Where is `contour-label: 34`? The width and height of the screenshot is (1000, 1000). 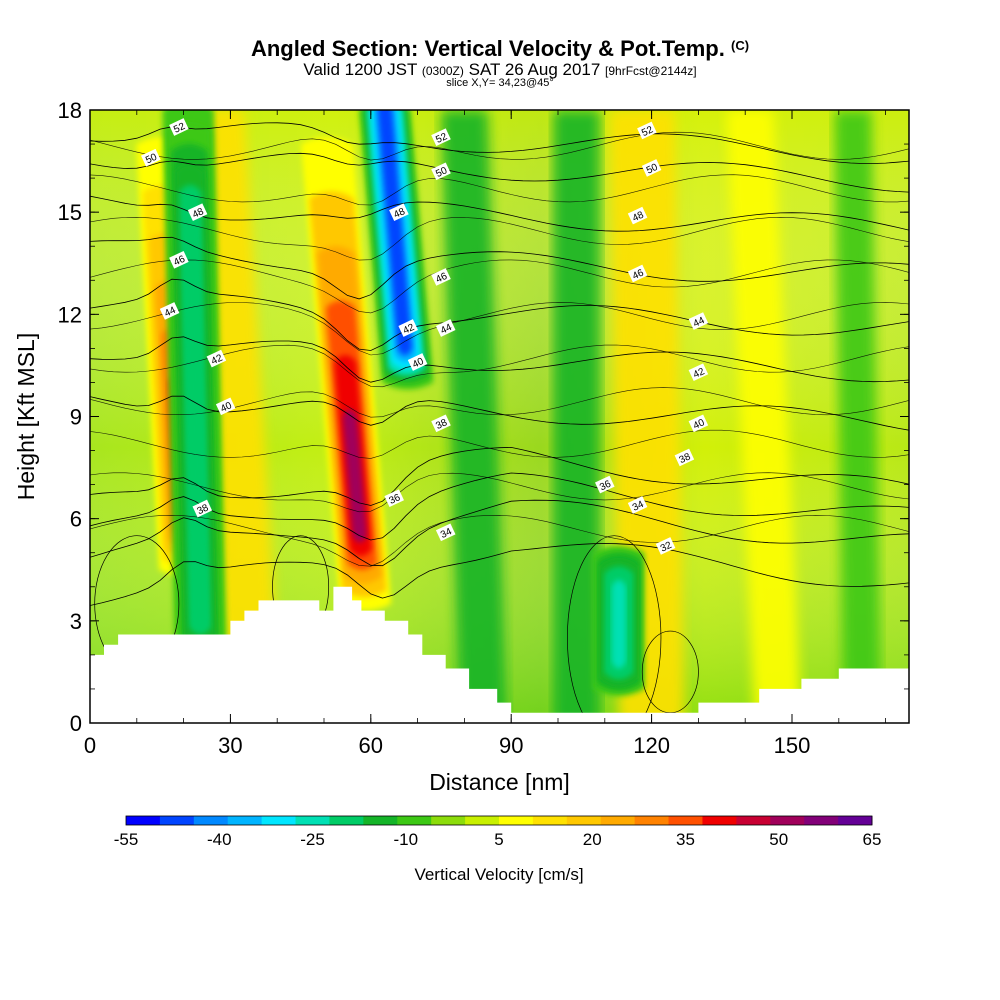
contour-label: 34 is located at coordinates (445, 532).